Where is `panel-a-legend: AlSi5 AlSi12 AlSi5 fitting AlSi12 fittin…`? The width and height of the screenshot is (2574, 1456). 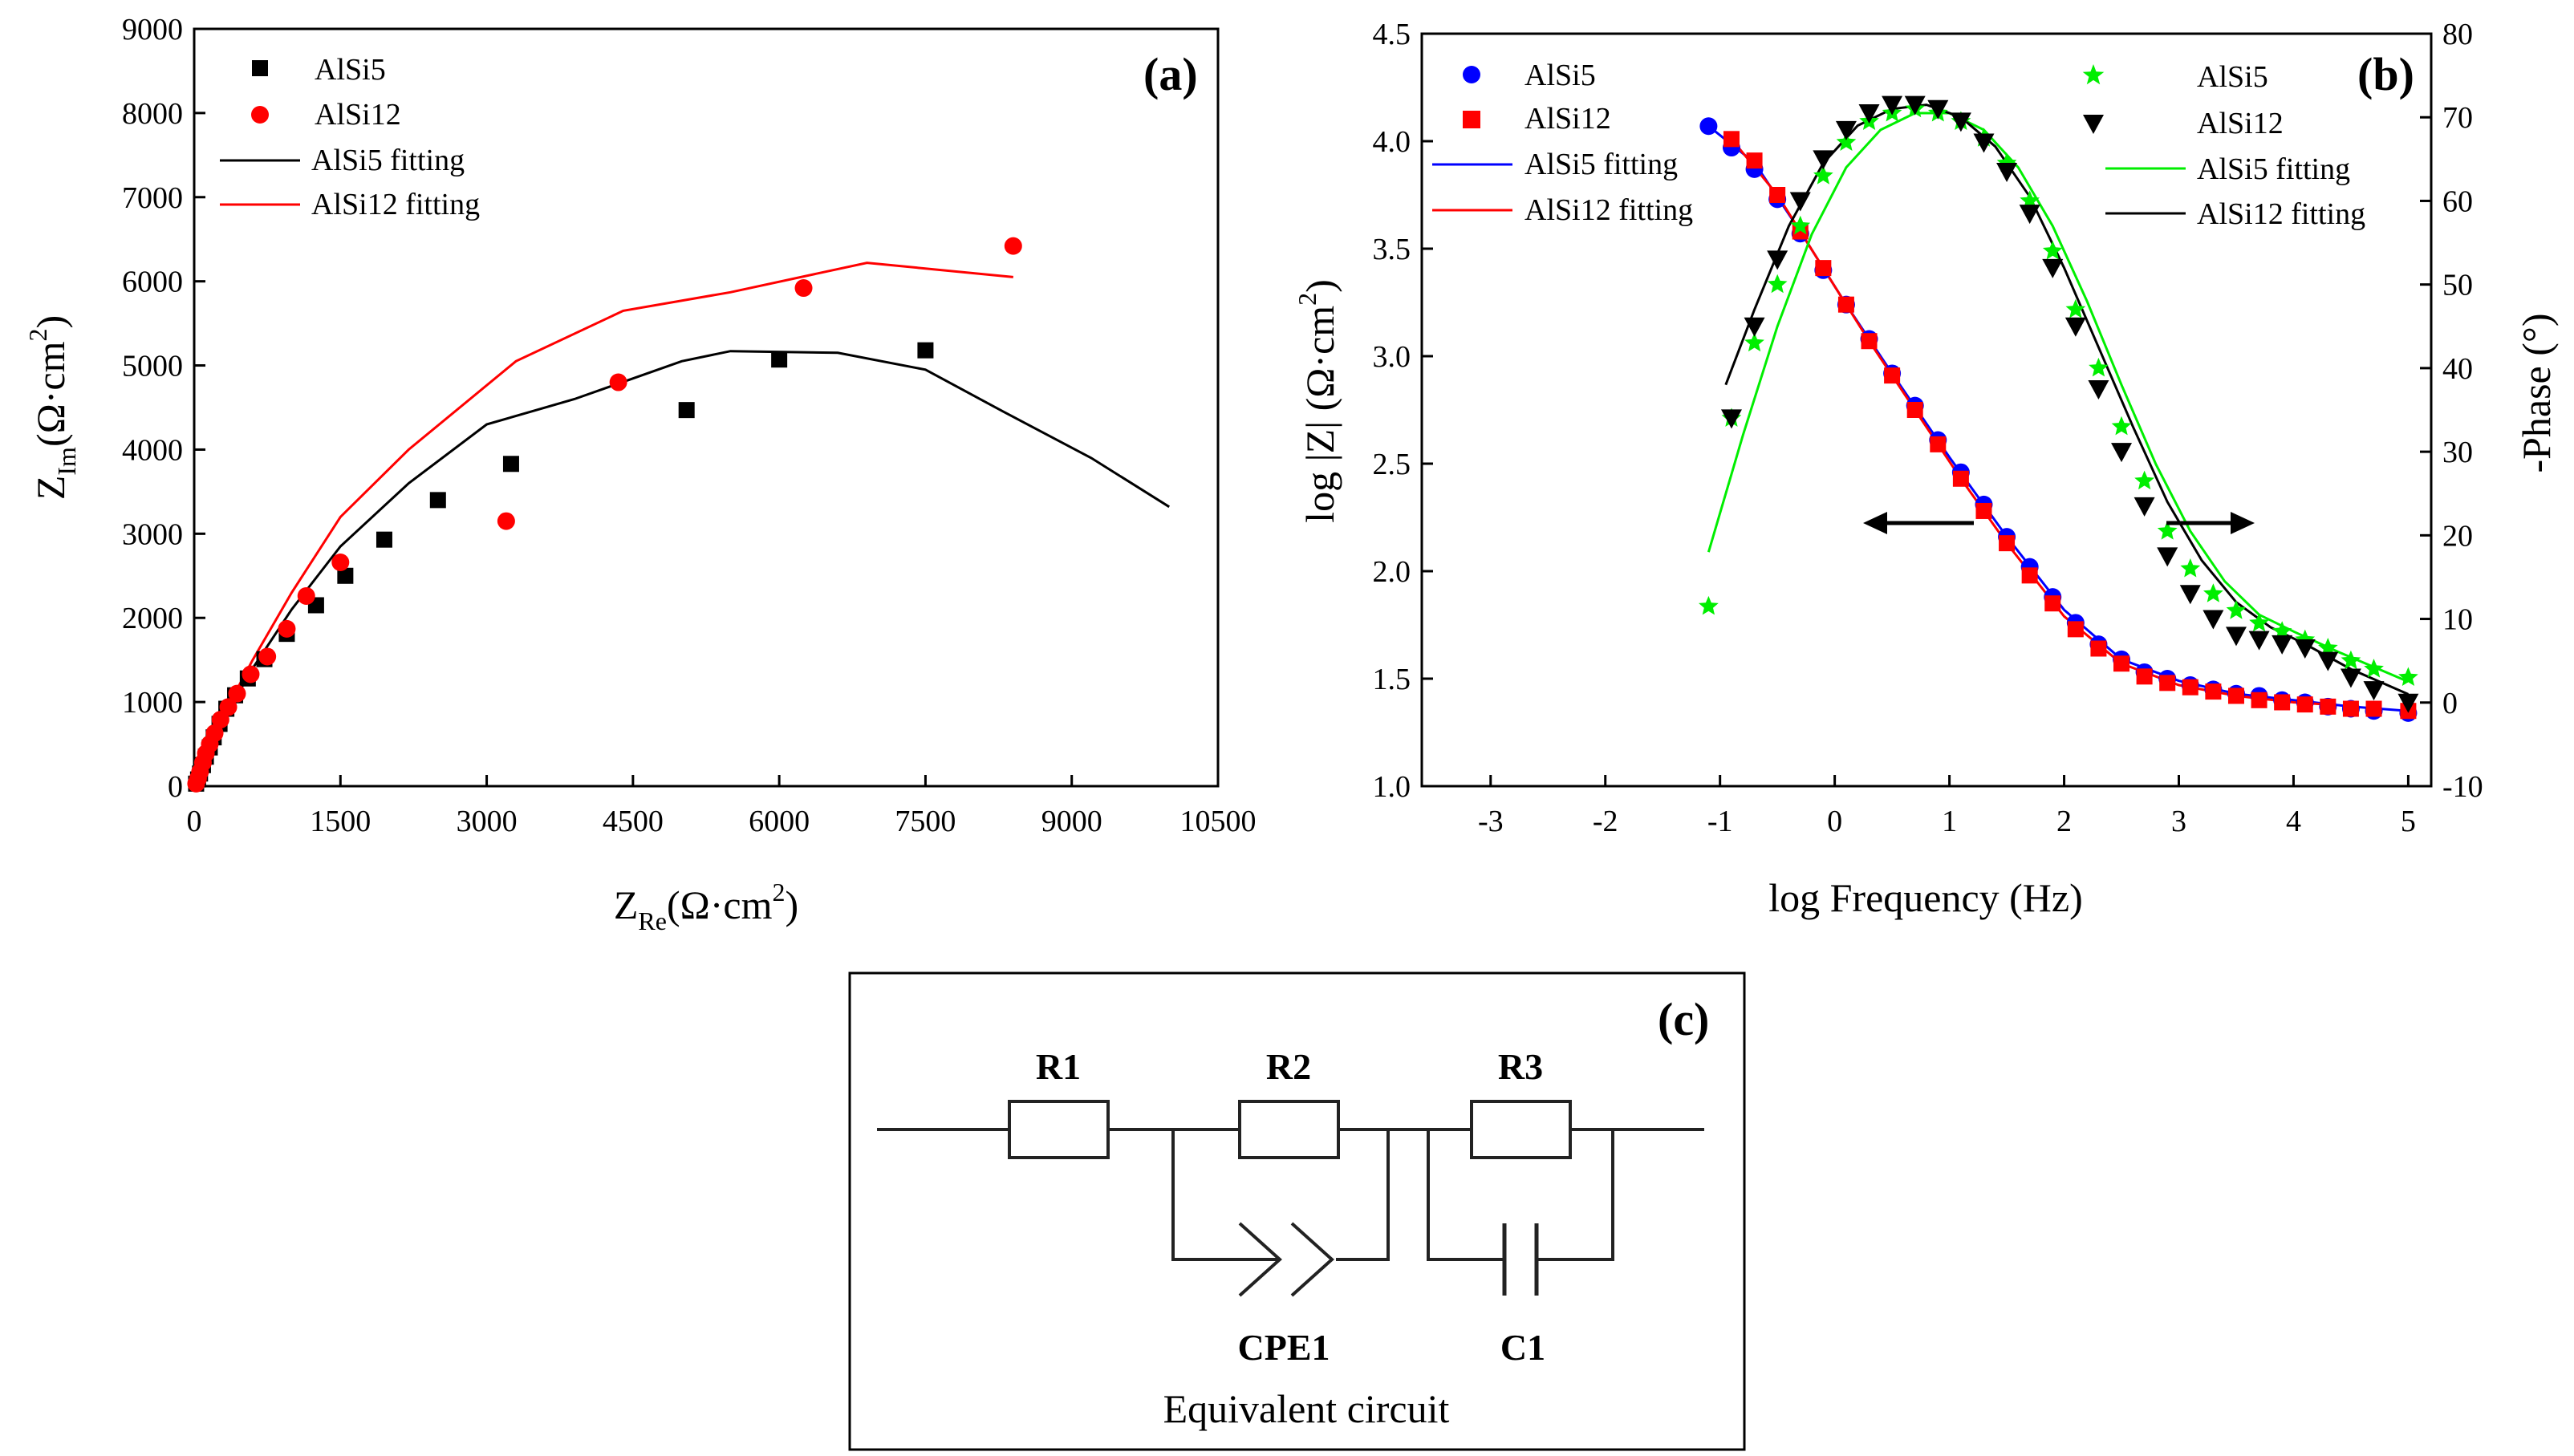 panel-a-legend: AlSi5 AlSi12 AlSi5 fitting AlSi12 fittin… is located at coordinates (350, 137).